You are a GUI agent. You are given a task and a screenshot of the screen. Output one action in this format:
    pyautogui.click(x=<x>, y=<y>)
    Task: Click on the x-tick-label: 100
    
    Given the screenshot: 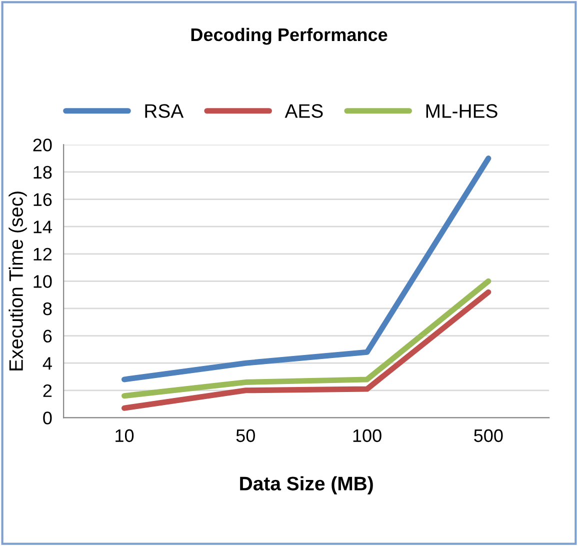 What is the action you would take?
    pyautogui.click(x=367, y=435)
    